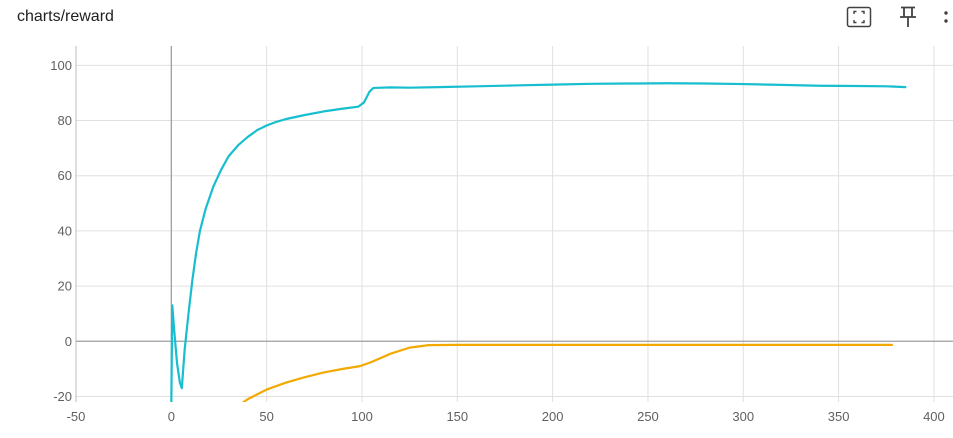 The image size is (953, 438). What do you see at coordinates (76, 416) in the screenshot?
I see `x-tick-label: -50` at bounding box center [76, 416].